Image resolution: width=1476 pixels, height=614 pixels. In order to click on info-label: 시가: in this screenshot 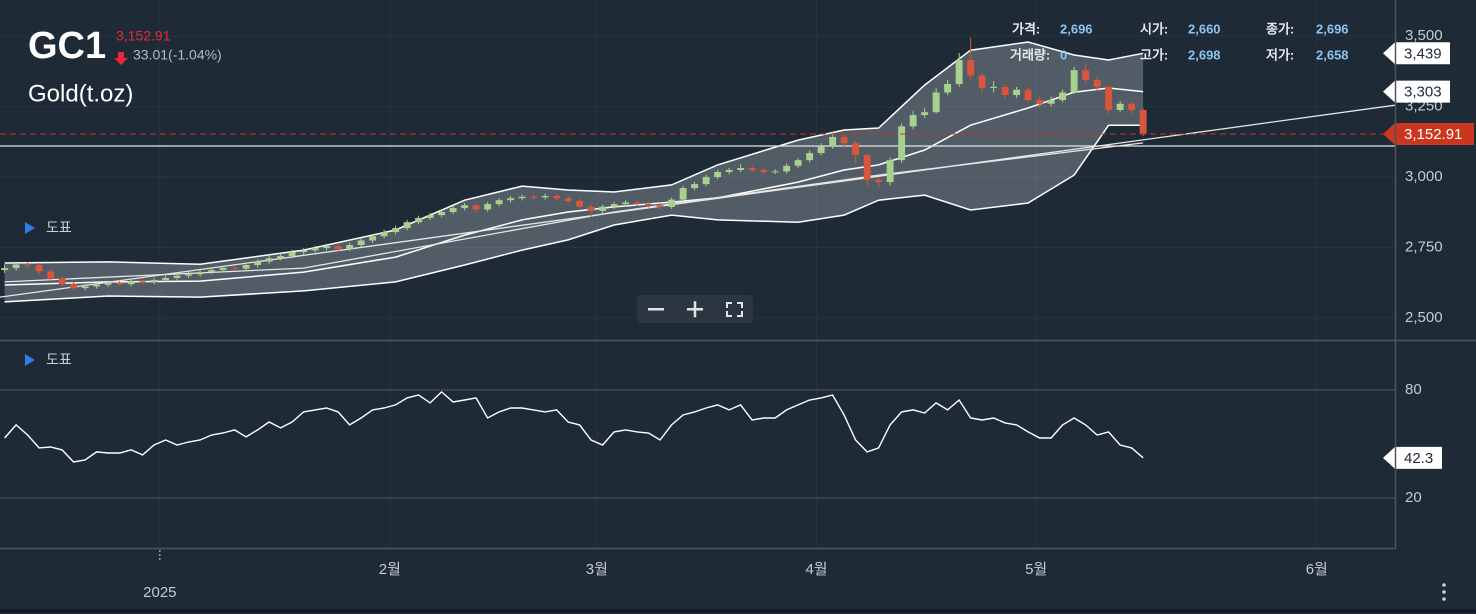, I will do `click(1154, 28)`.